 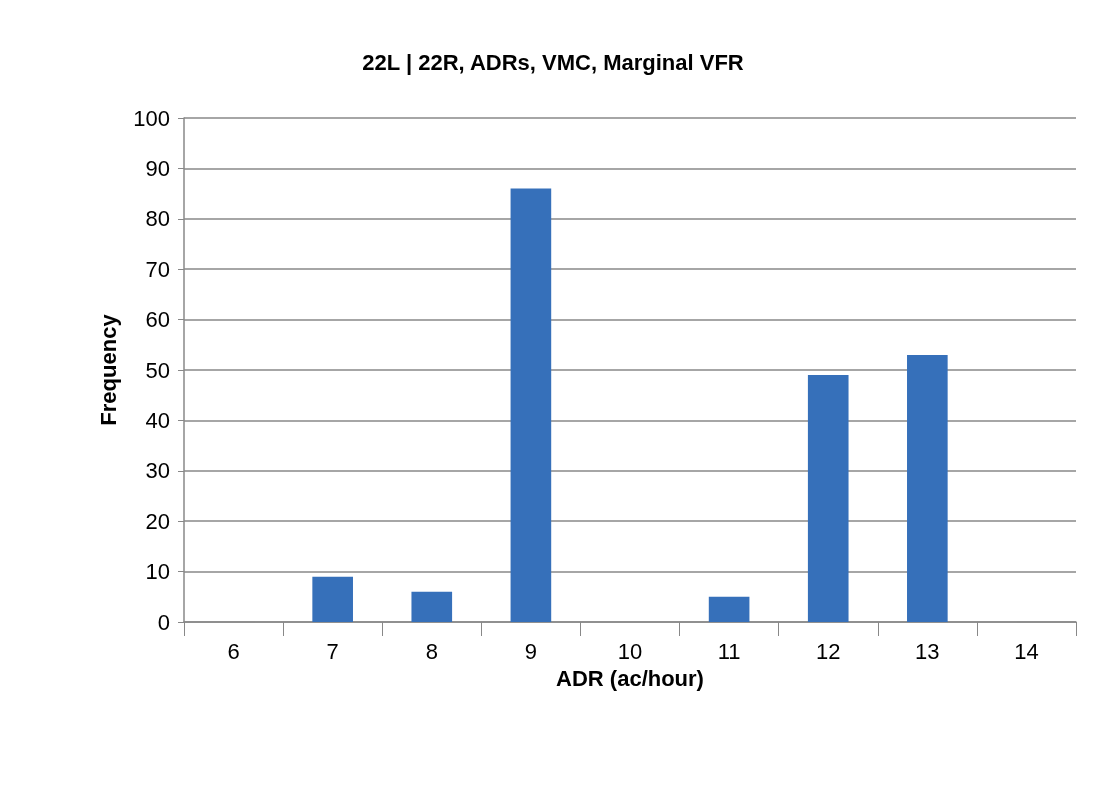 What do you see at coordinates (1026, 651) in the screenshot?
I see `x-tick-label: 14` at bounding box center [1026, 651].